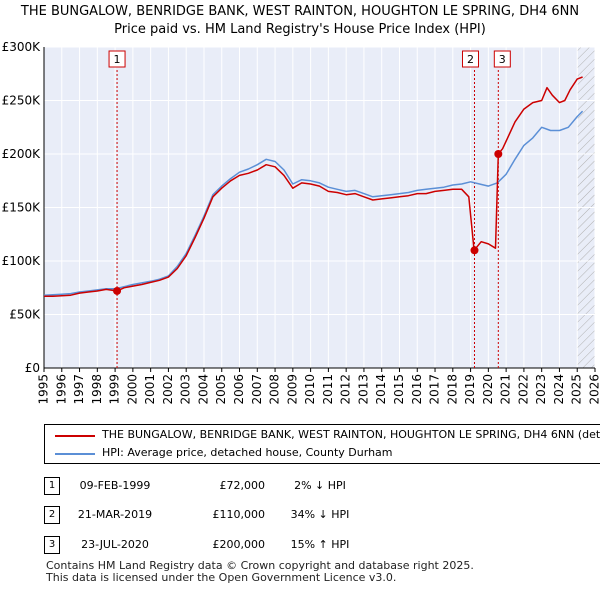 This screenshot has width=600, height=590. What do you see at coordinates (506, 389) in the screenshot?
I see `x-tick-label: 2021` at bounding box center [506, 389].